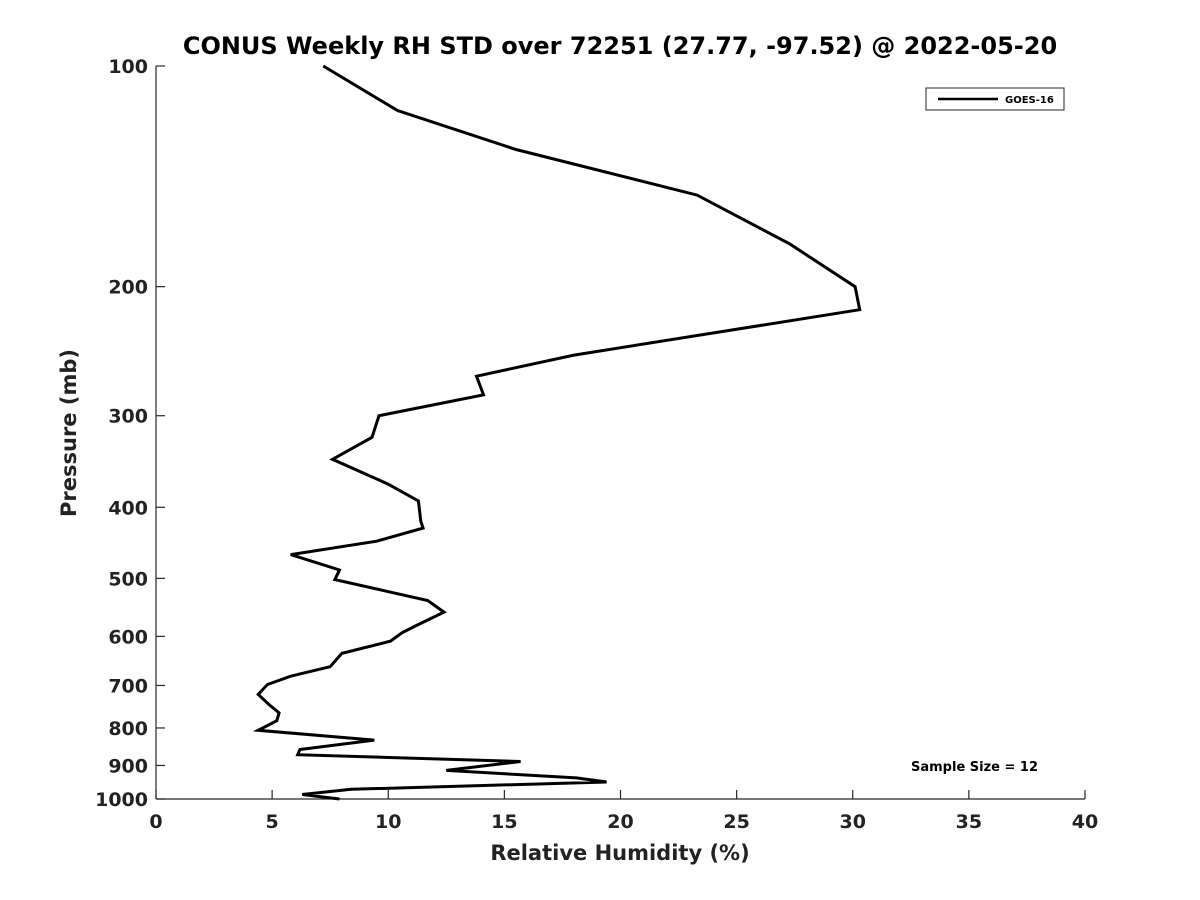 This screenshot has height=900, width=1200. I want to click on x-tick-label: 25, so click(736, 822).